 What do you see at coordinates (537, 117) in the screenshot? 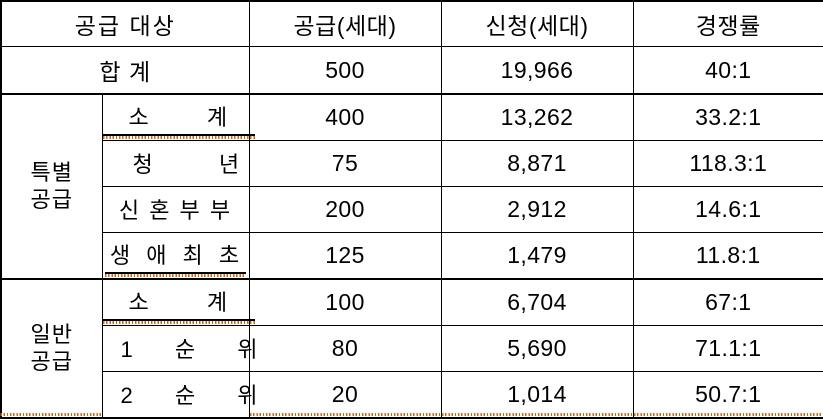
I see `apply-special-subtotal: 13,262` at bounding box center [537, 117].